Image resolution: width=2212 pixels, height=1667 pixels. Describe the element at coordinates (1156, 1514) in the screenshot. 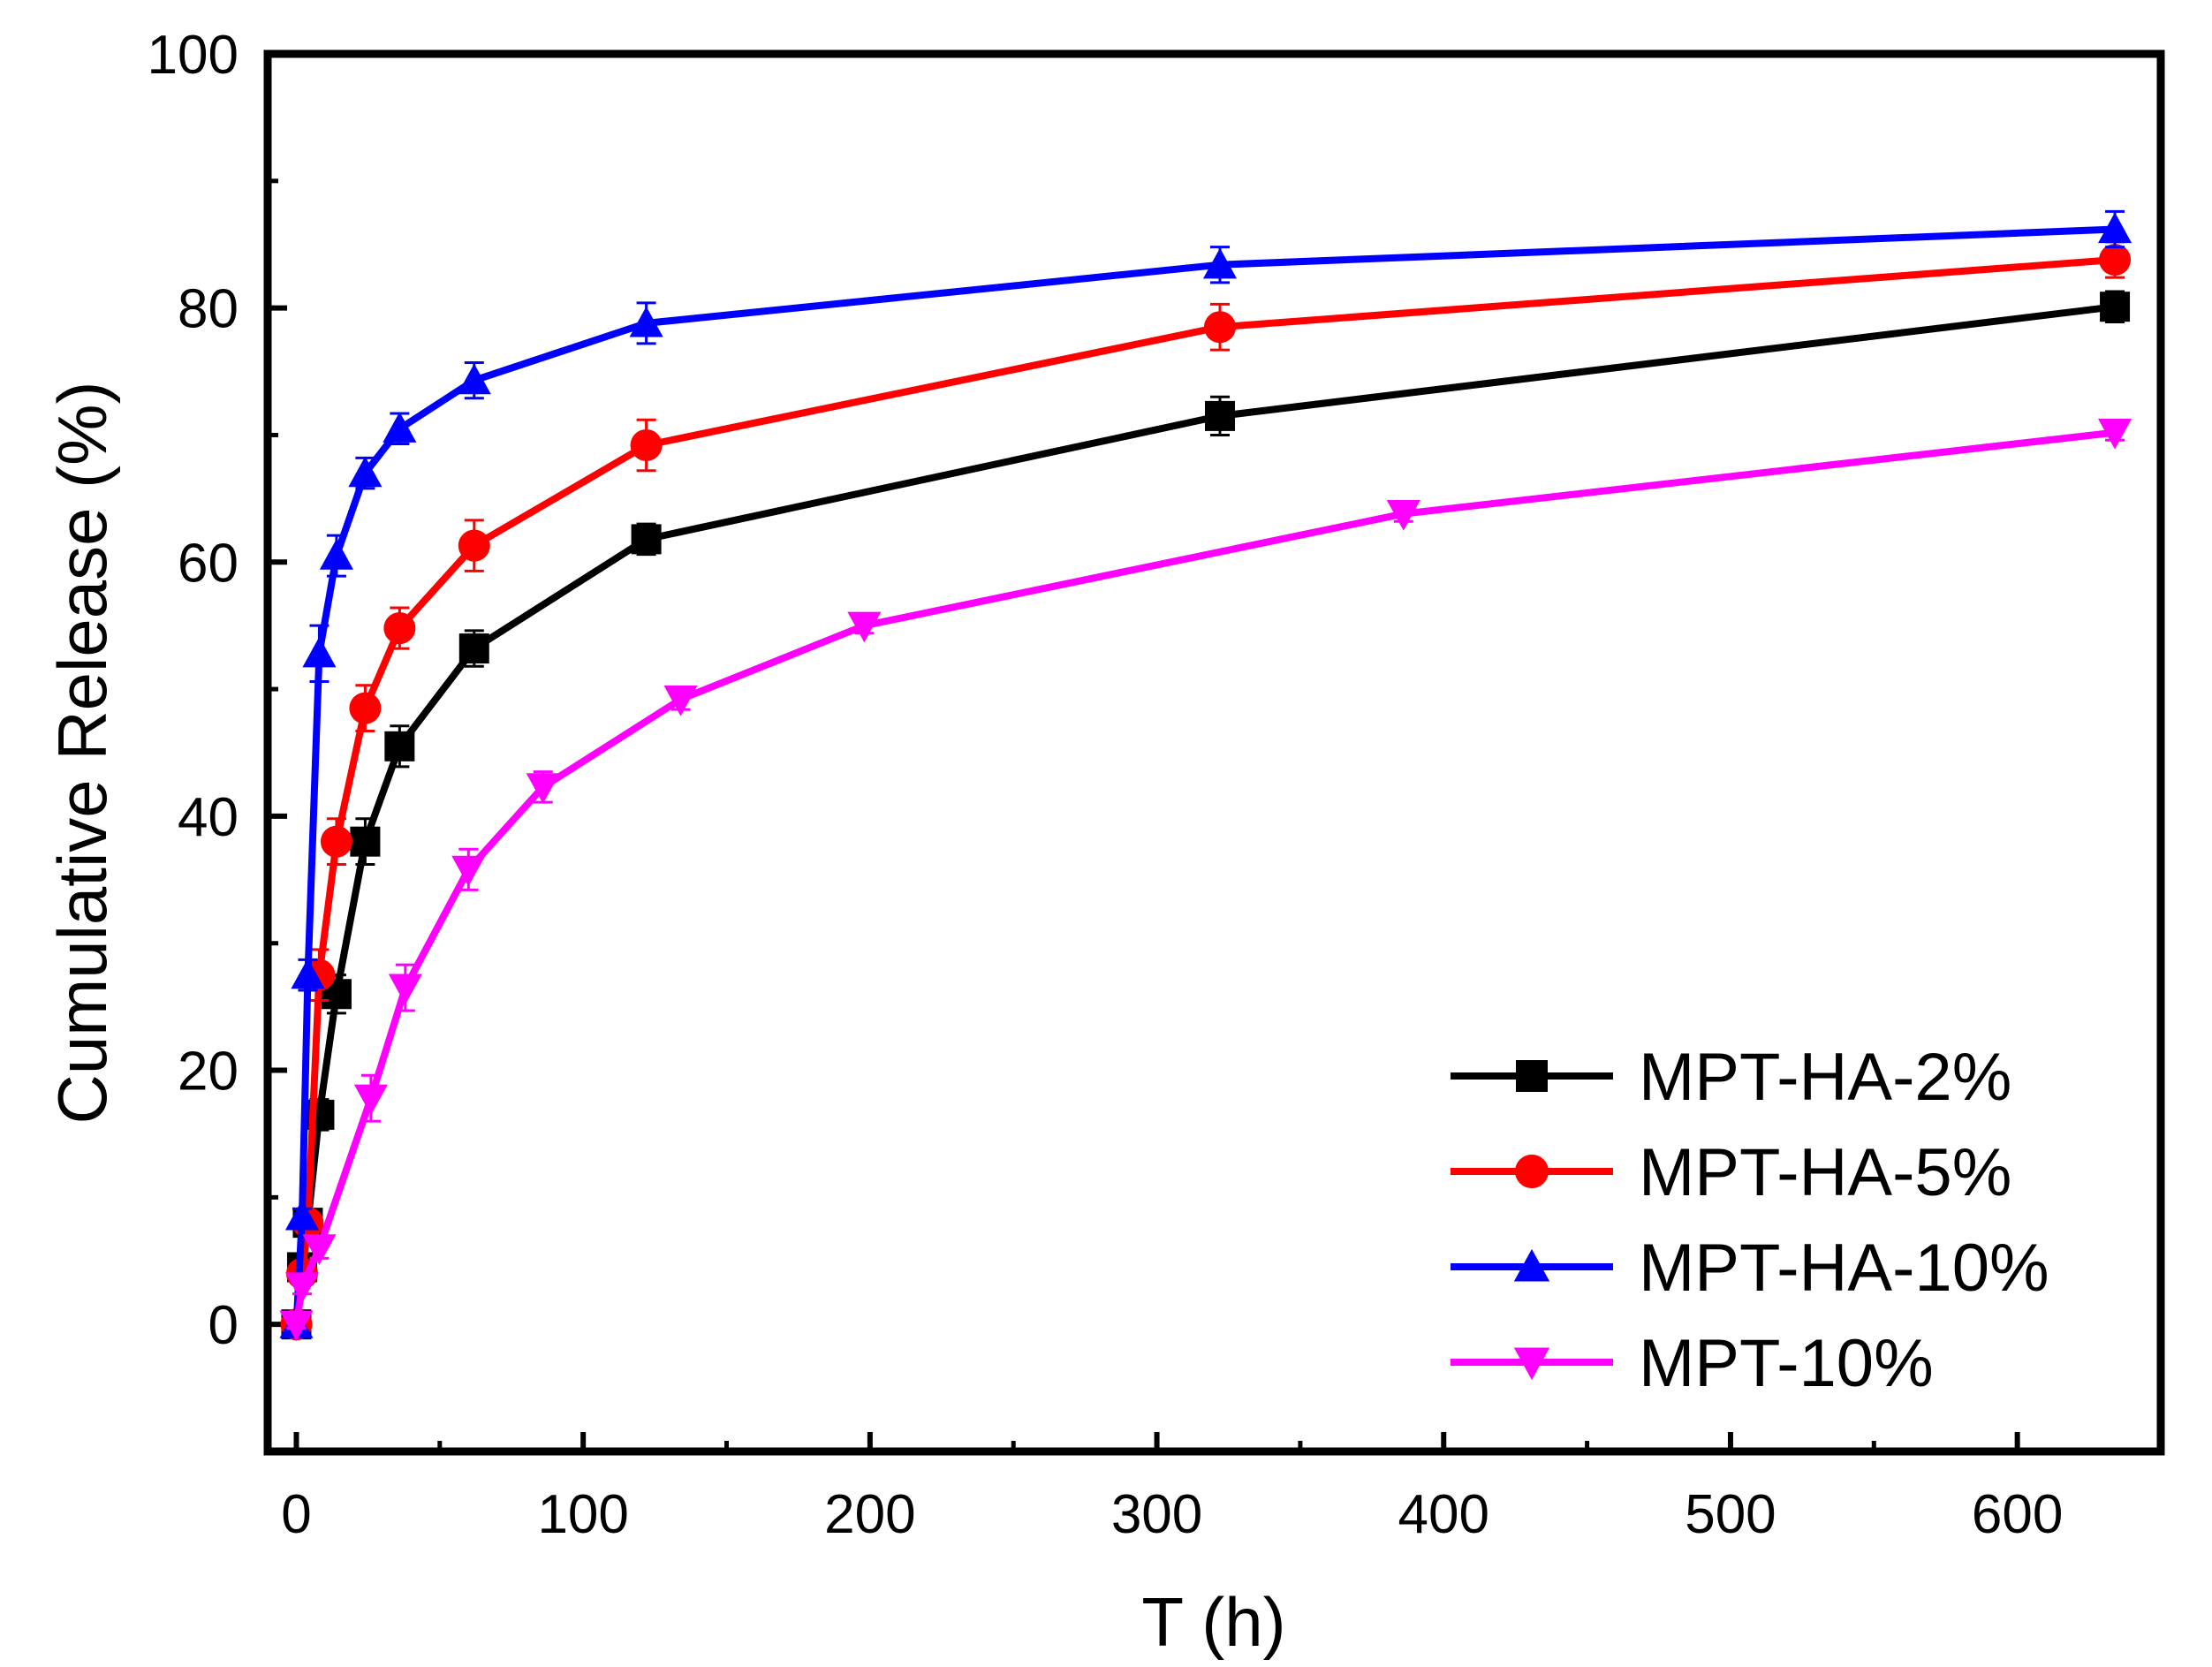

I see `x-tick-label: 300` at that location.